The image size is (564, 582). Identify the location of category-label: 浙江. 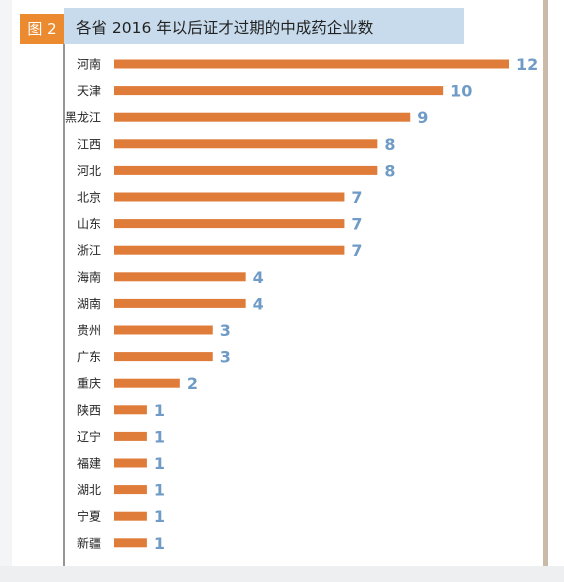
(89, 251).